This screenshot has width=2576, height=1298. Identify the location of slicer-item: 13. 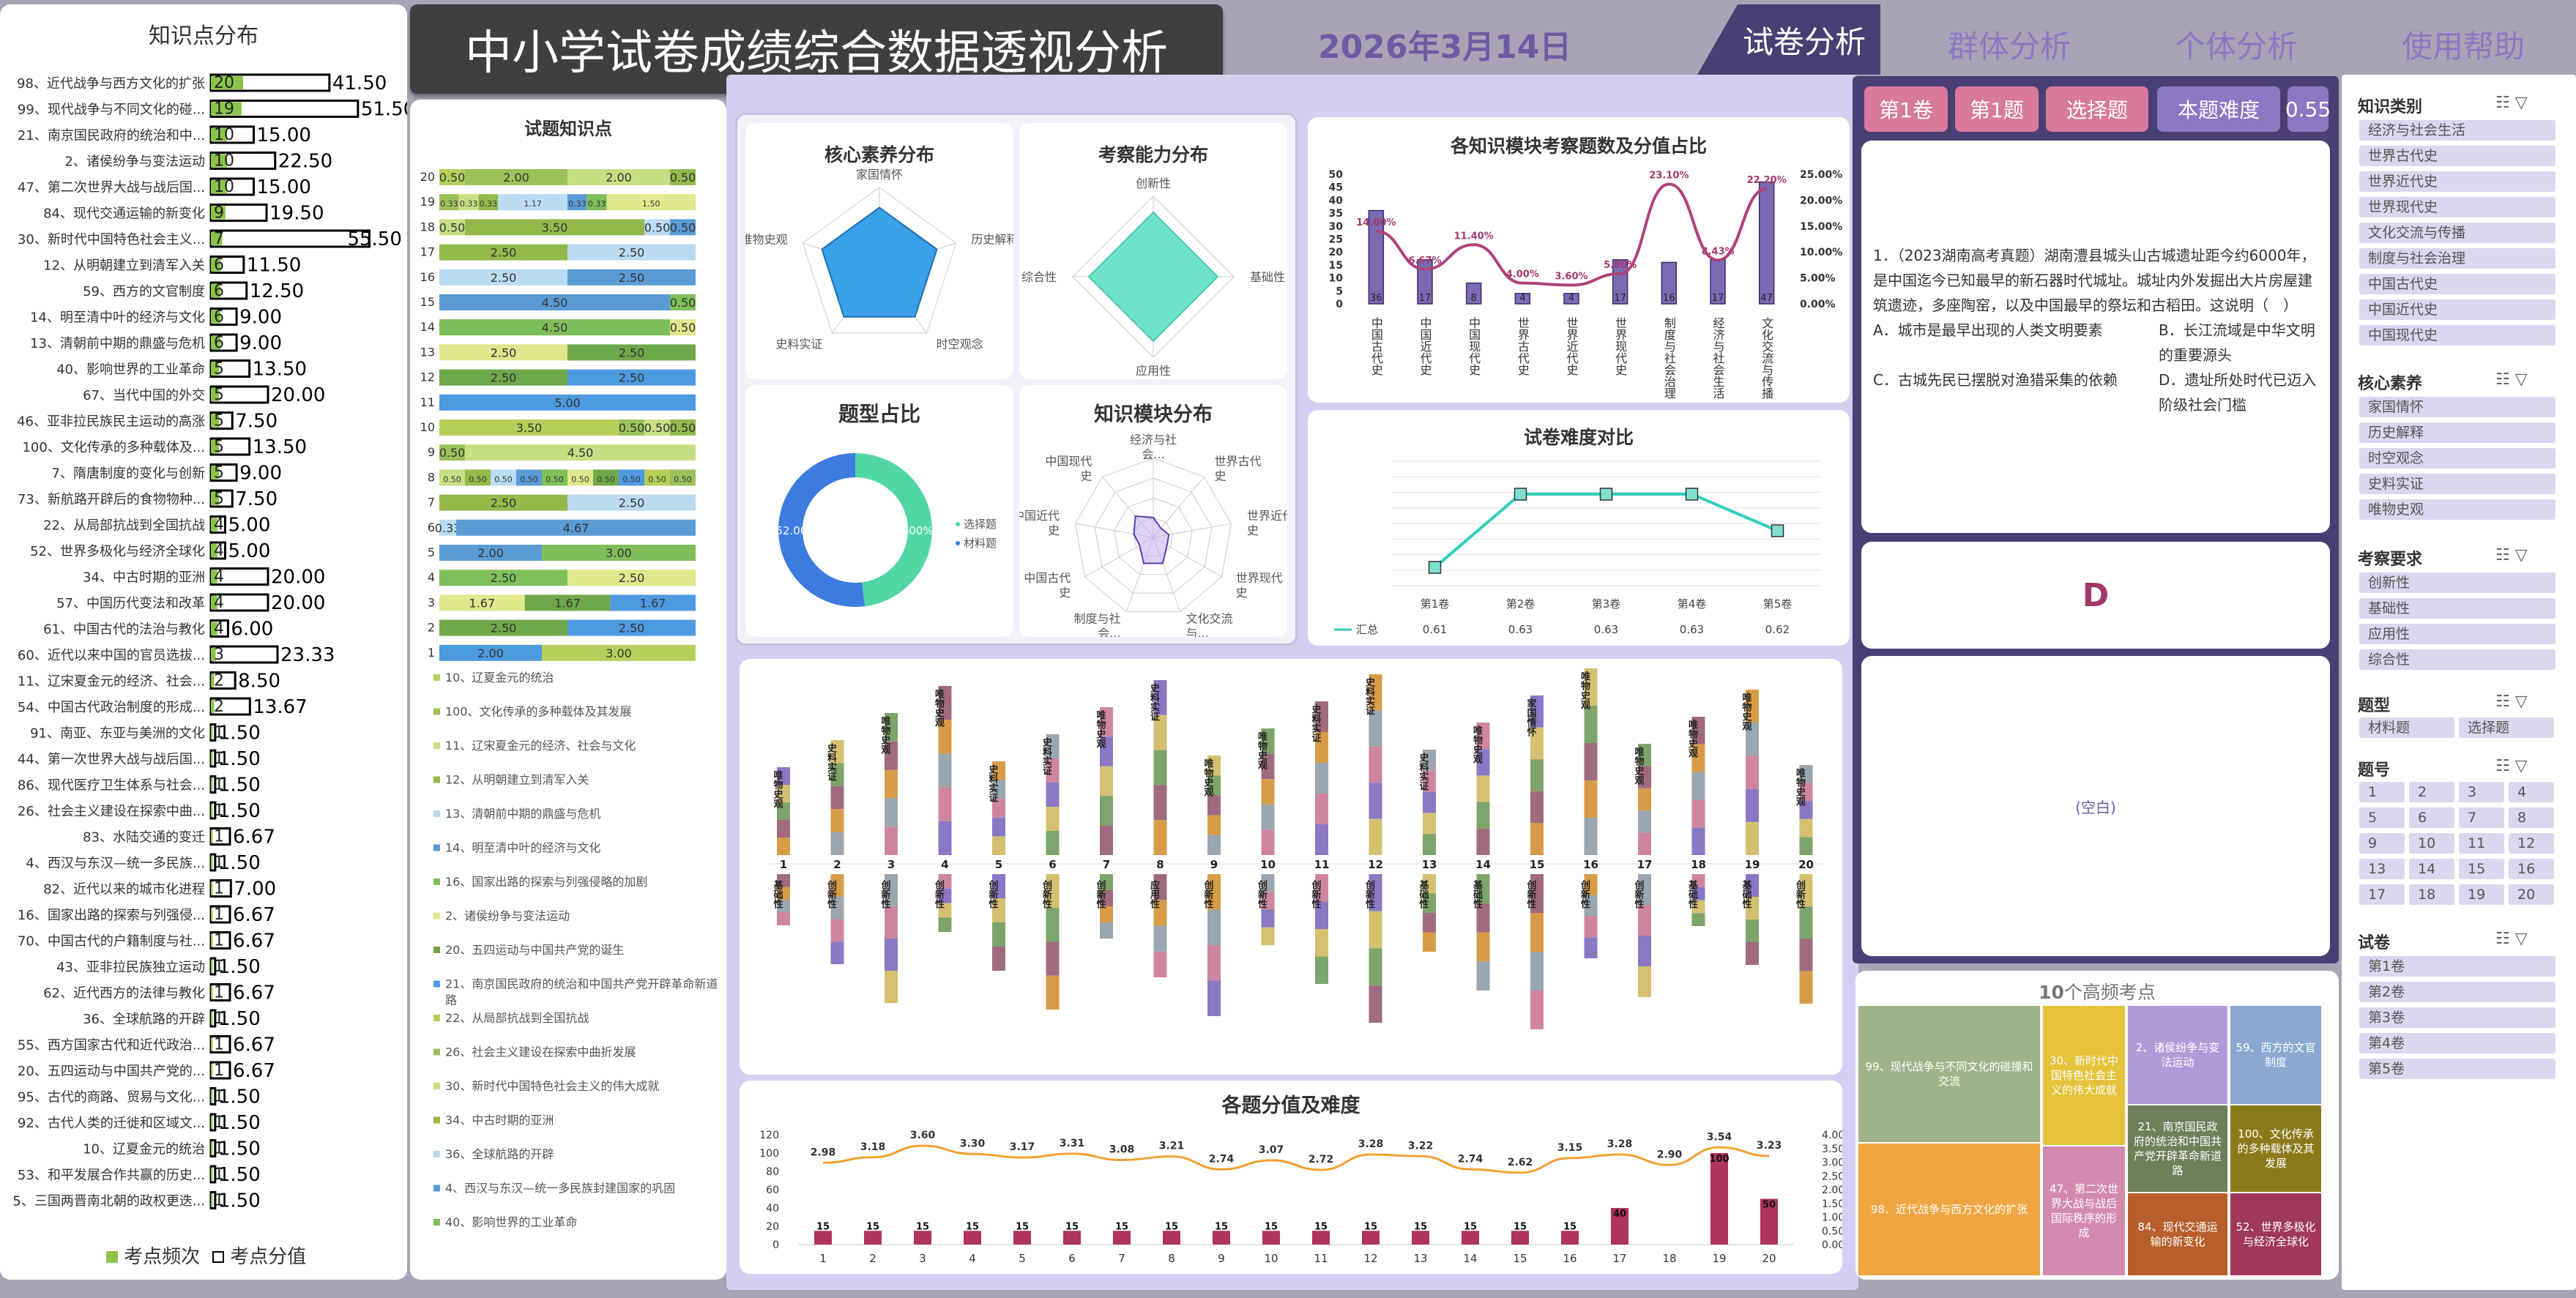
(2382, 869).